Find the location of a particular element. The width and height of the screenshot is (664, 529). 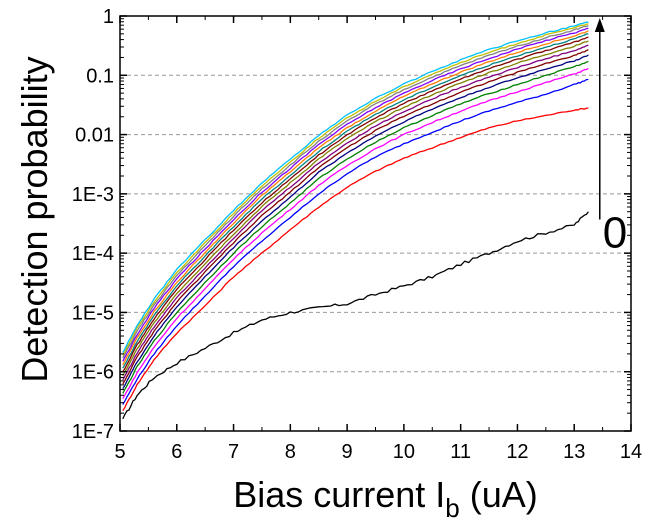

x-tick-label: 11 is located at coordinates (460, 452).